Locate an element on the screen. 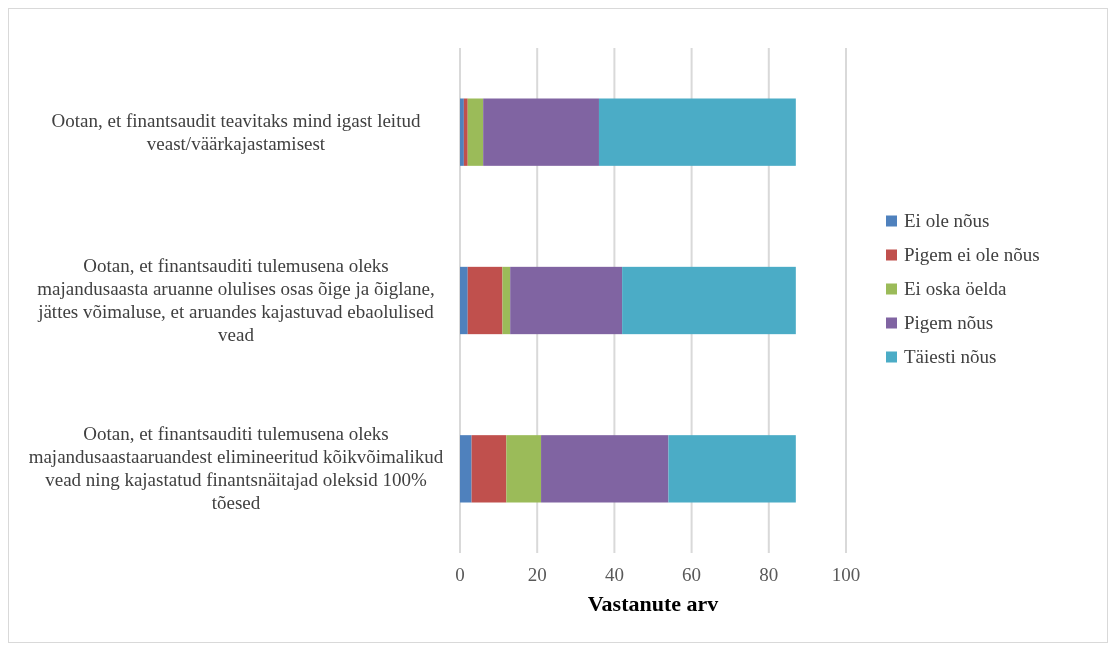 The image size is (1118, 651). x-tick-label: 20 is located at coordinates (537, 574).